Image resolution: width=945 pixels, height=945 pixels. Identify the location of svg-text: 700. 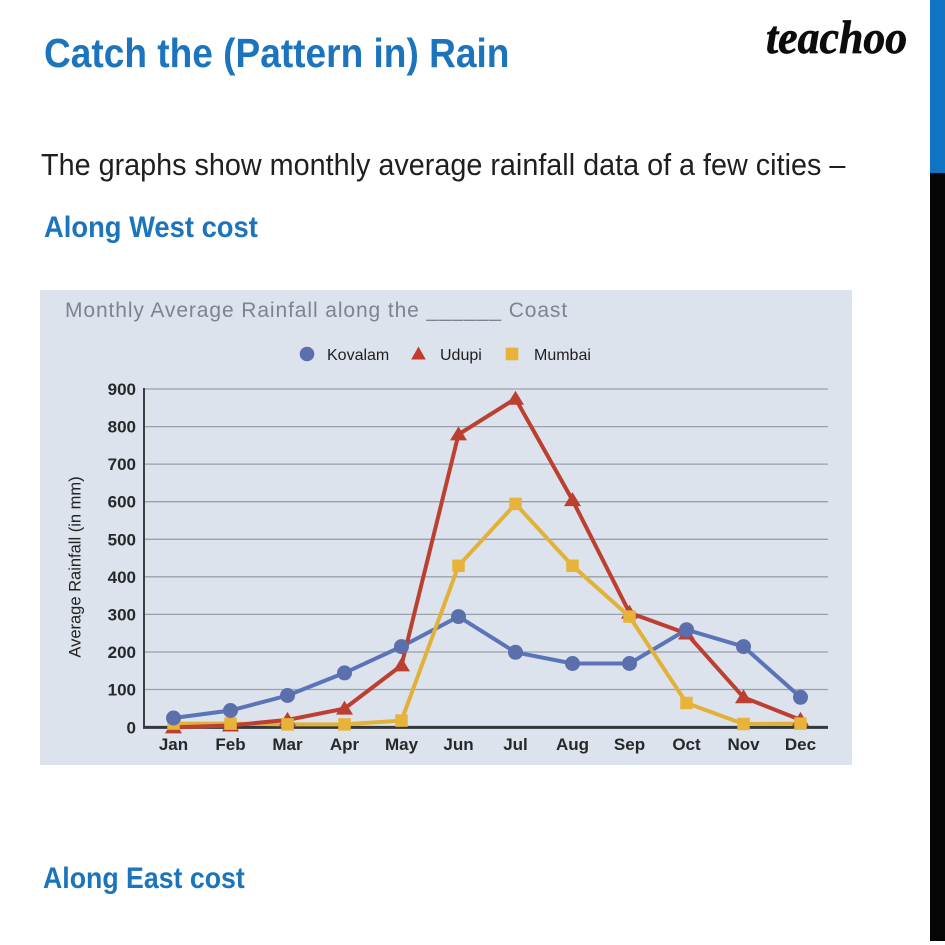
(122, 464).